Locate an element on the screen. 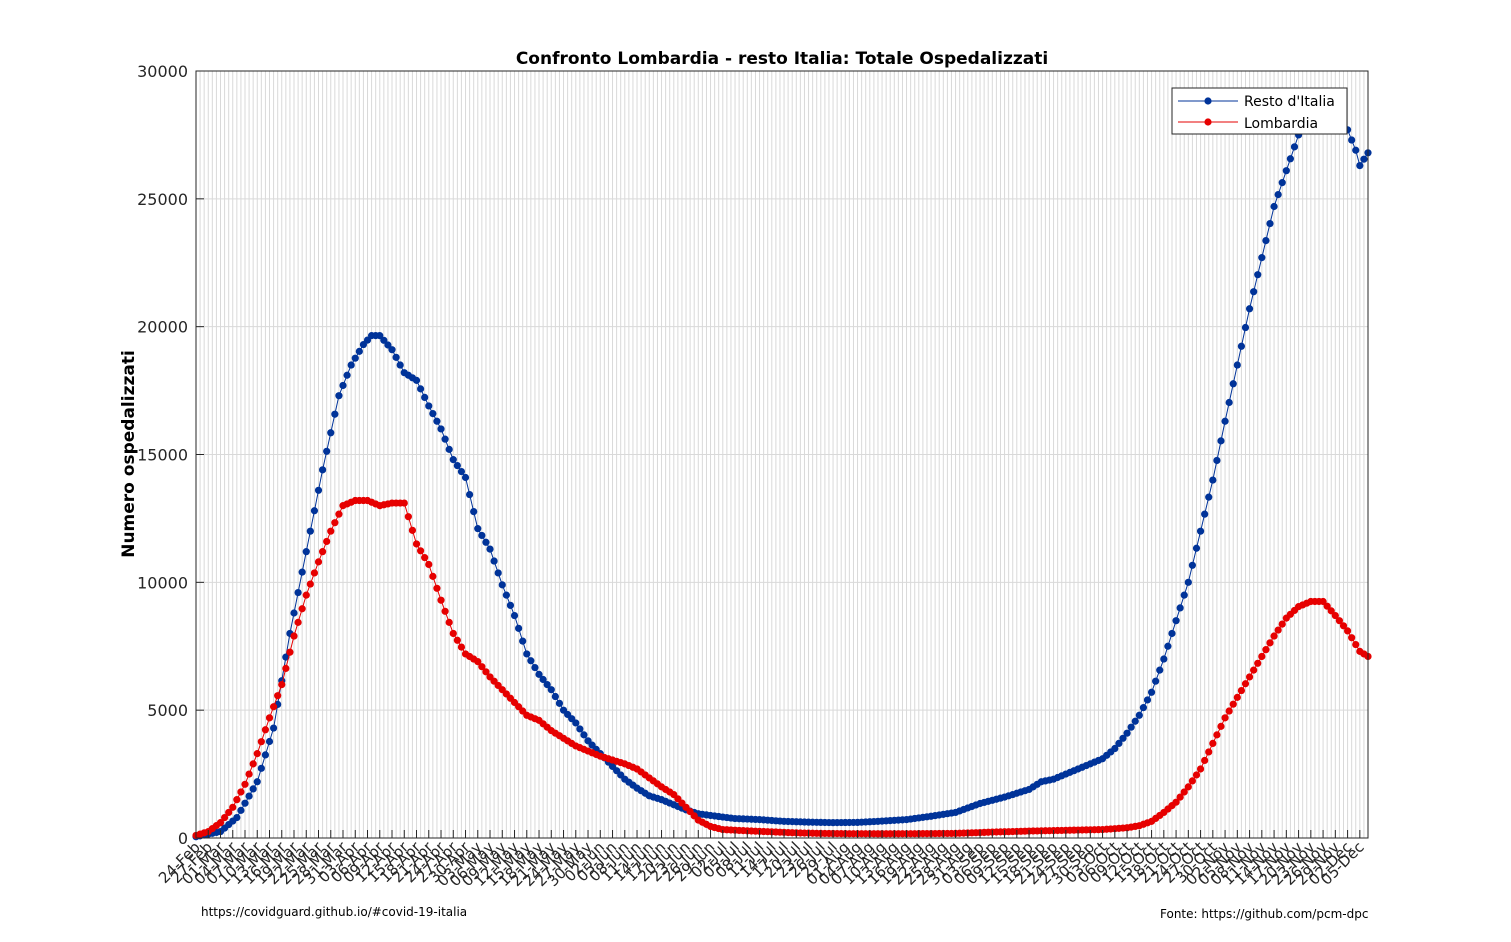  legend: Resto d'Italia Lombardia is located at coordinates (1259, 111).